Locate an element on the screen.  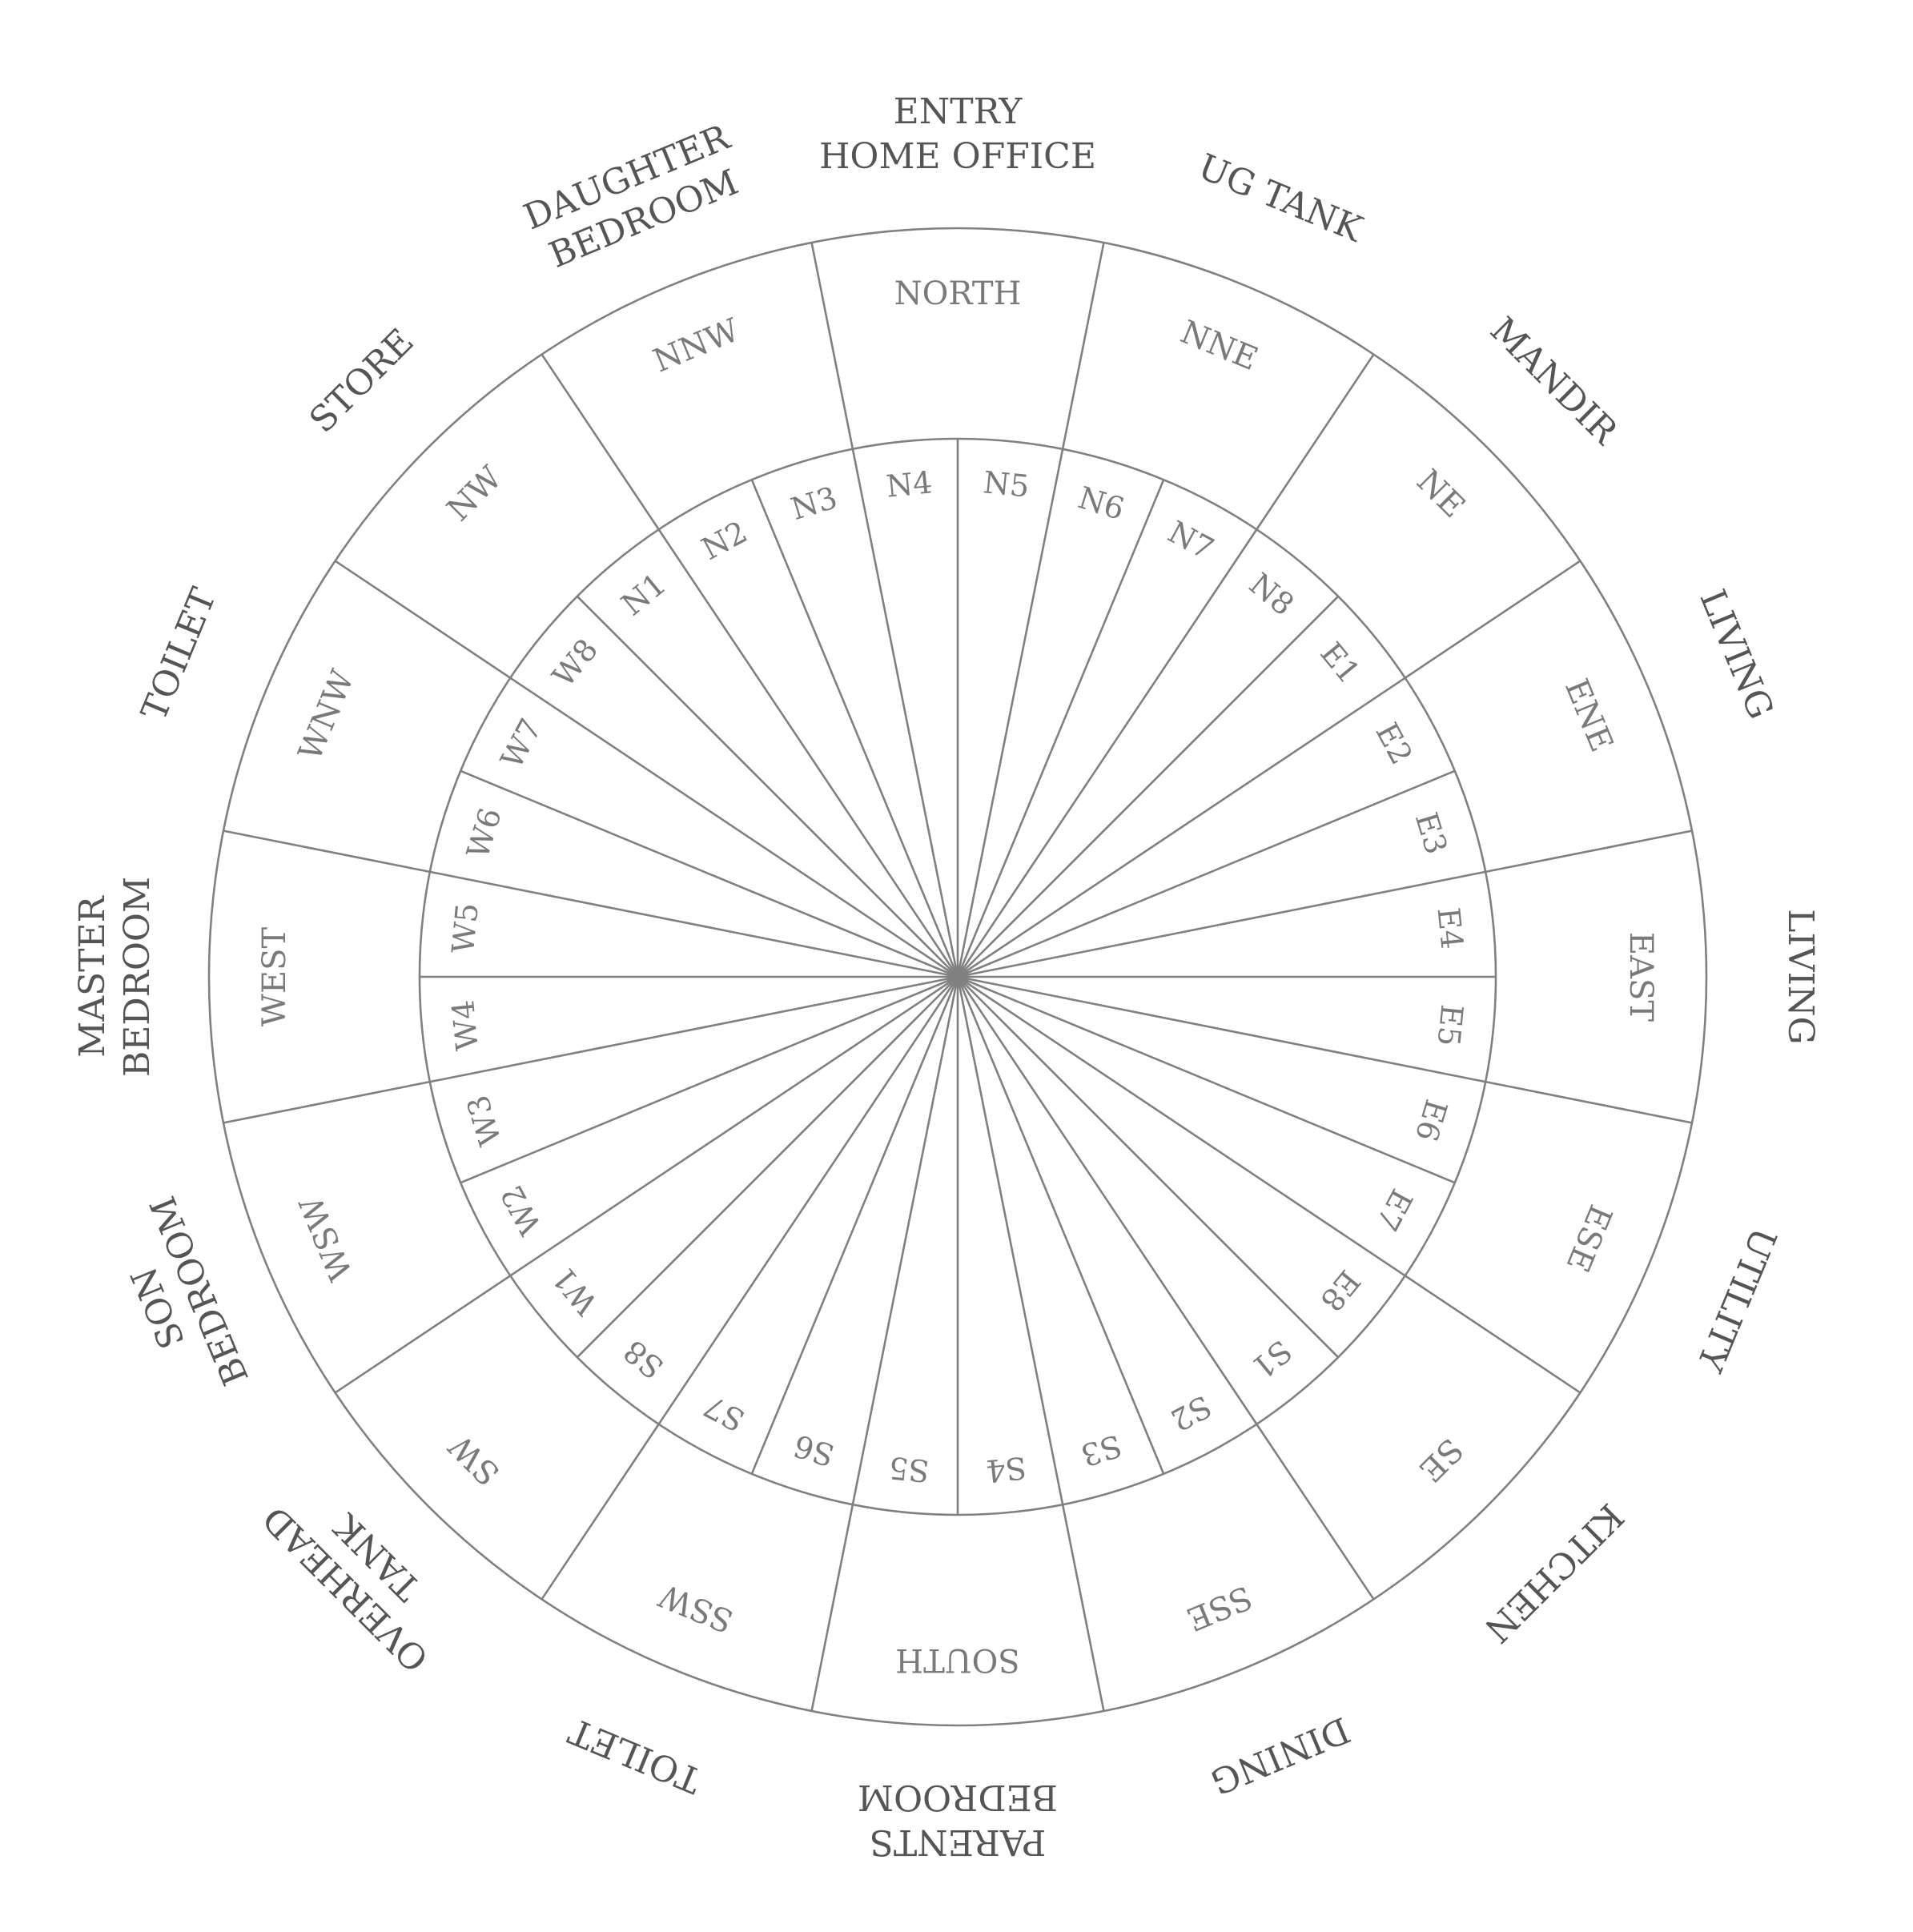
direction-label-wnw: WNW is located at coordinates (326, 715).